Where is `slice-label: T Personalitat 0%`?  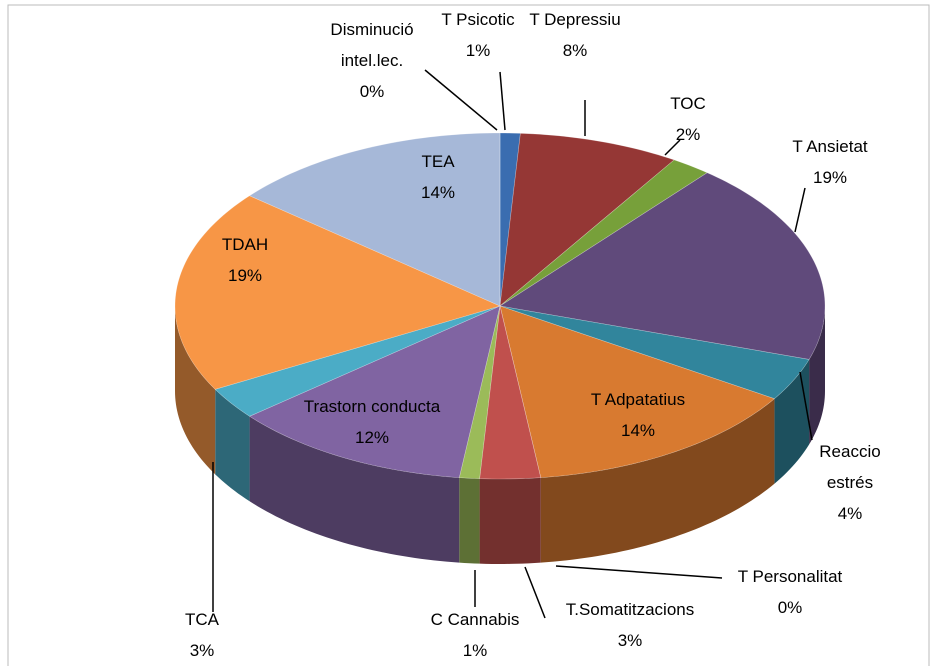 slice-label: T Personalitat 0% is located at coordinates (790, 592).